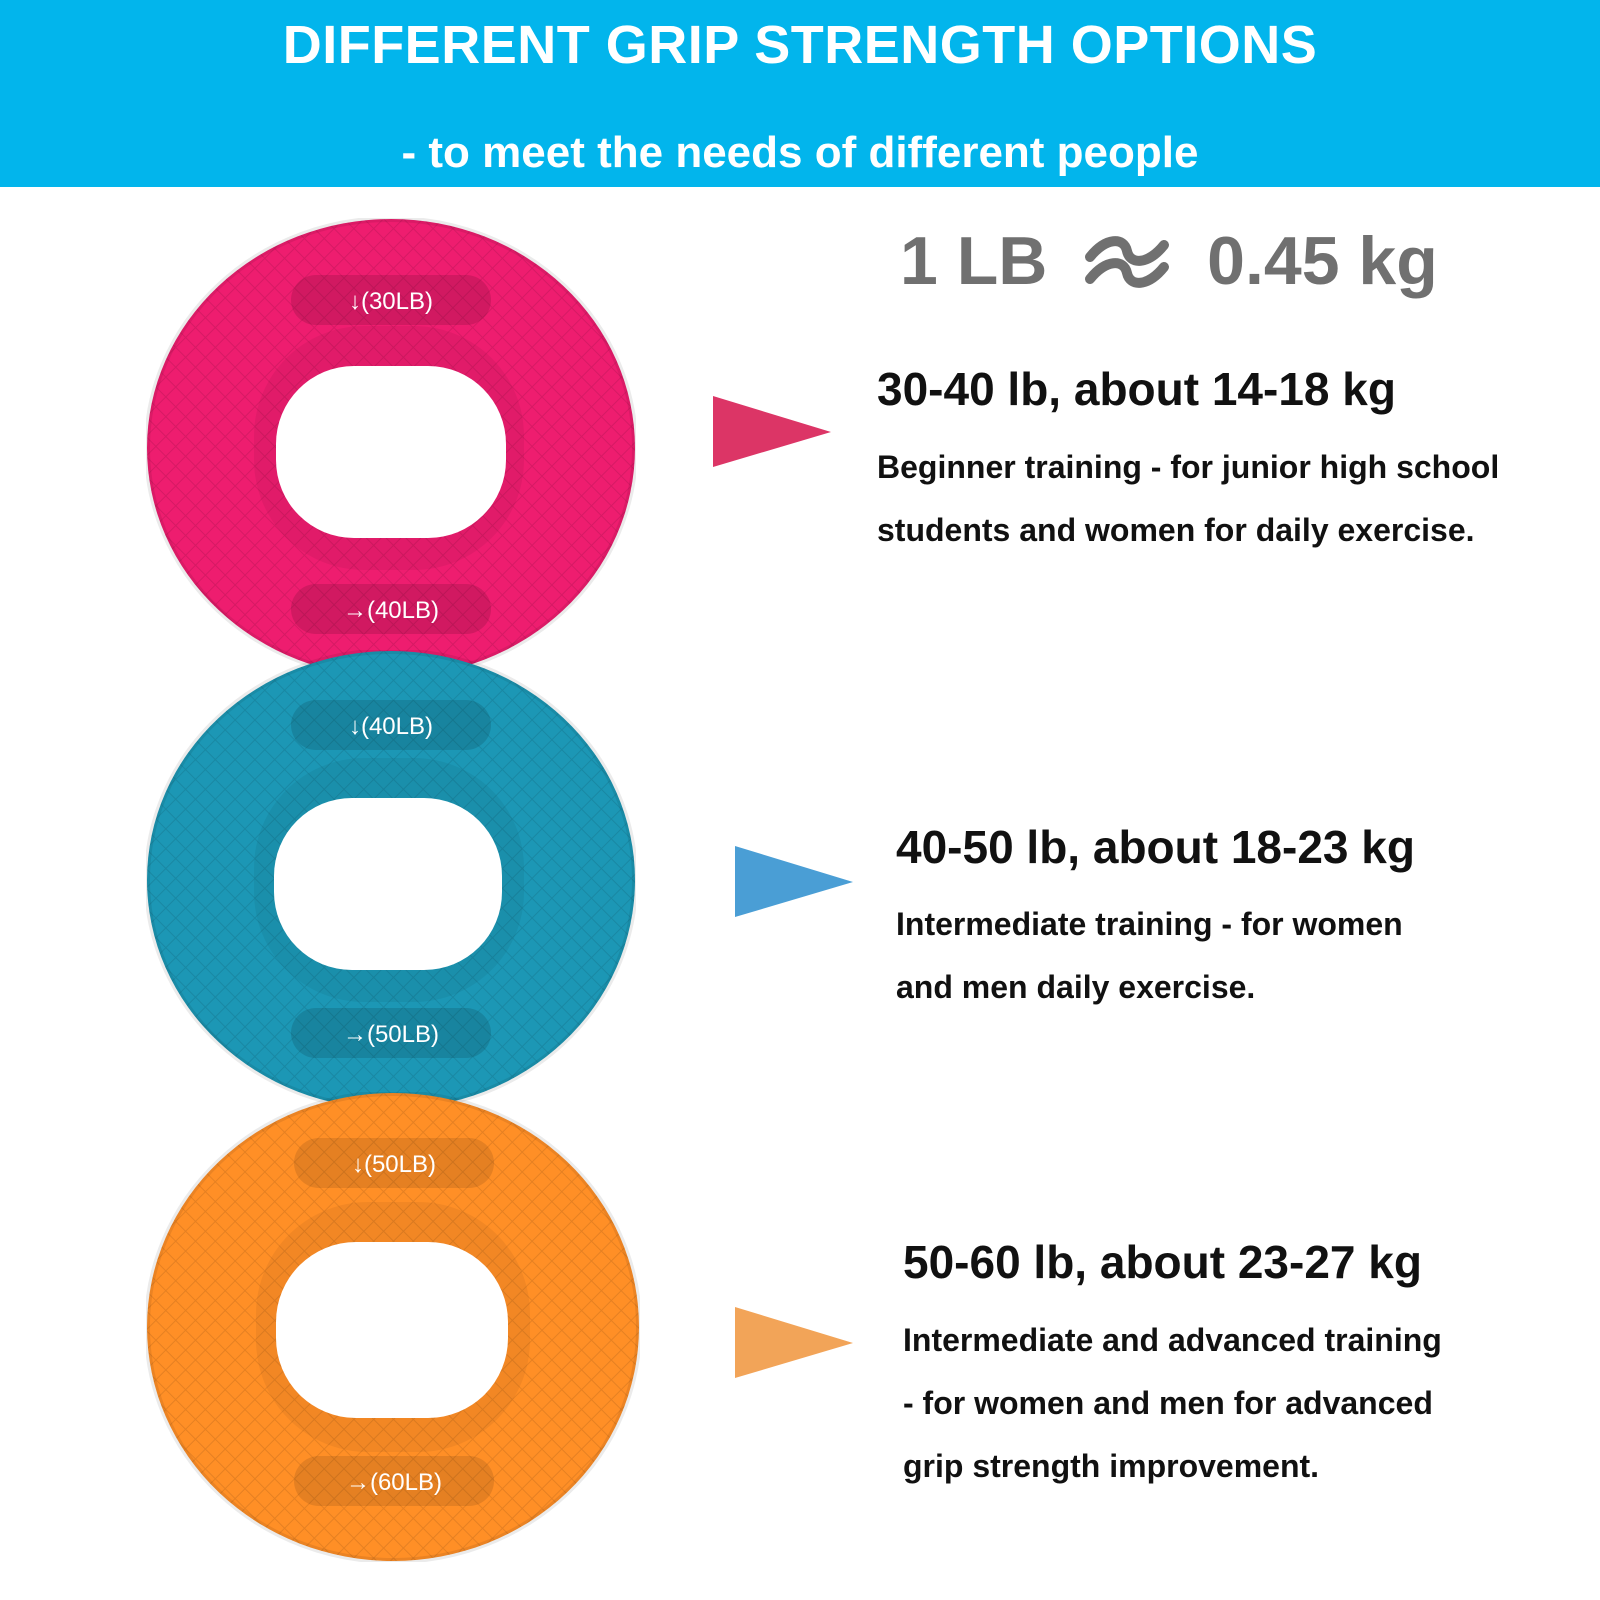 Image resolution: width=1600 pixels, height=1600 pixels. I want to click on description-line: grip strength improvement., so click(1111, 1466).